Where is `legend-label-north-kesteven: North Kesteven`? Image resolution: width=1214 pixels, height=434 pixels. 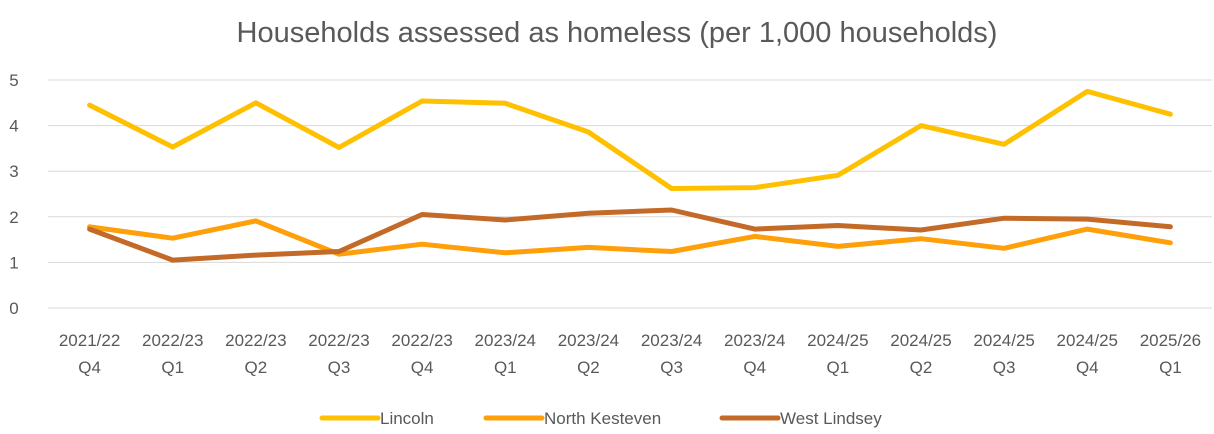 legend-label-north-kesteven: North Kesteven is located at coordinates (602, 418).